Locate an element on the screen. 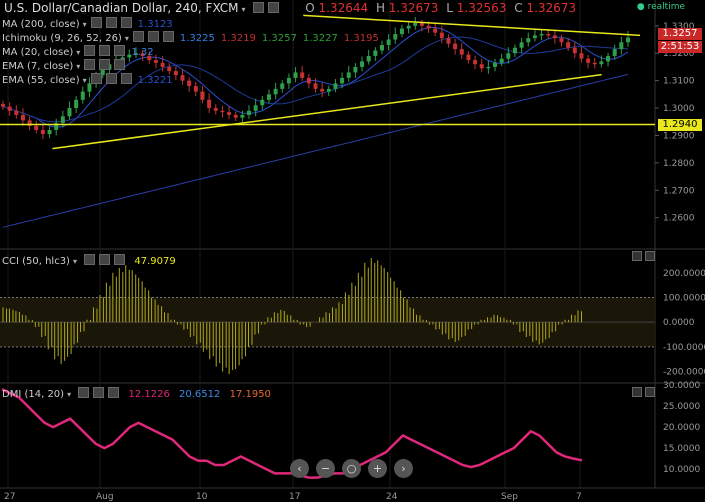 The width and height of the screenshot is (705, 502). indicator-row: EMA (55, close) ▾ 1.3221 is located at coordinates (87, 79).